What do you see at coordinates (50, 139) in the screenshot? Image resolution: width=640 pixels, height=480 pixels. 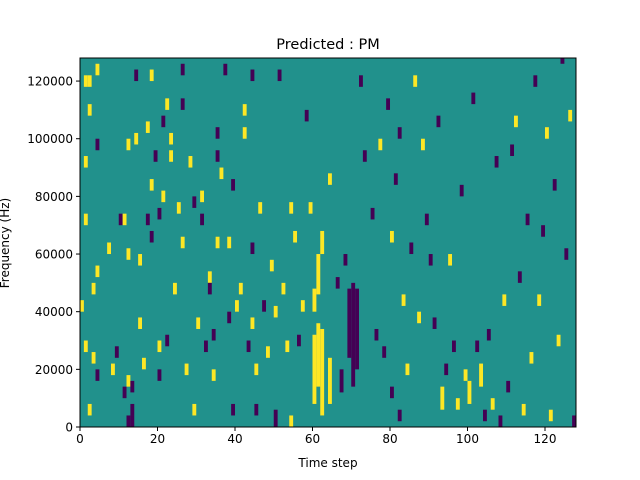 I see `y-tick-label: 100000` at bounding box center [50, 139].